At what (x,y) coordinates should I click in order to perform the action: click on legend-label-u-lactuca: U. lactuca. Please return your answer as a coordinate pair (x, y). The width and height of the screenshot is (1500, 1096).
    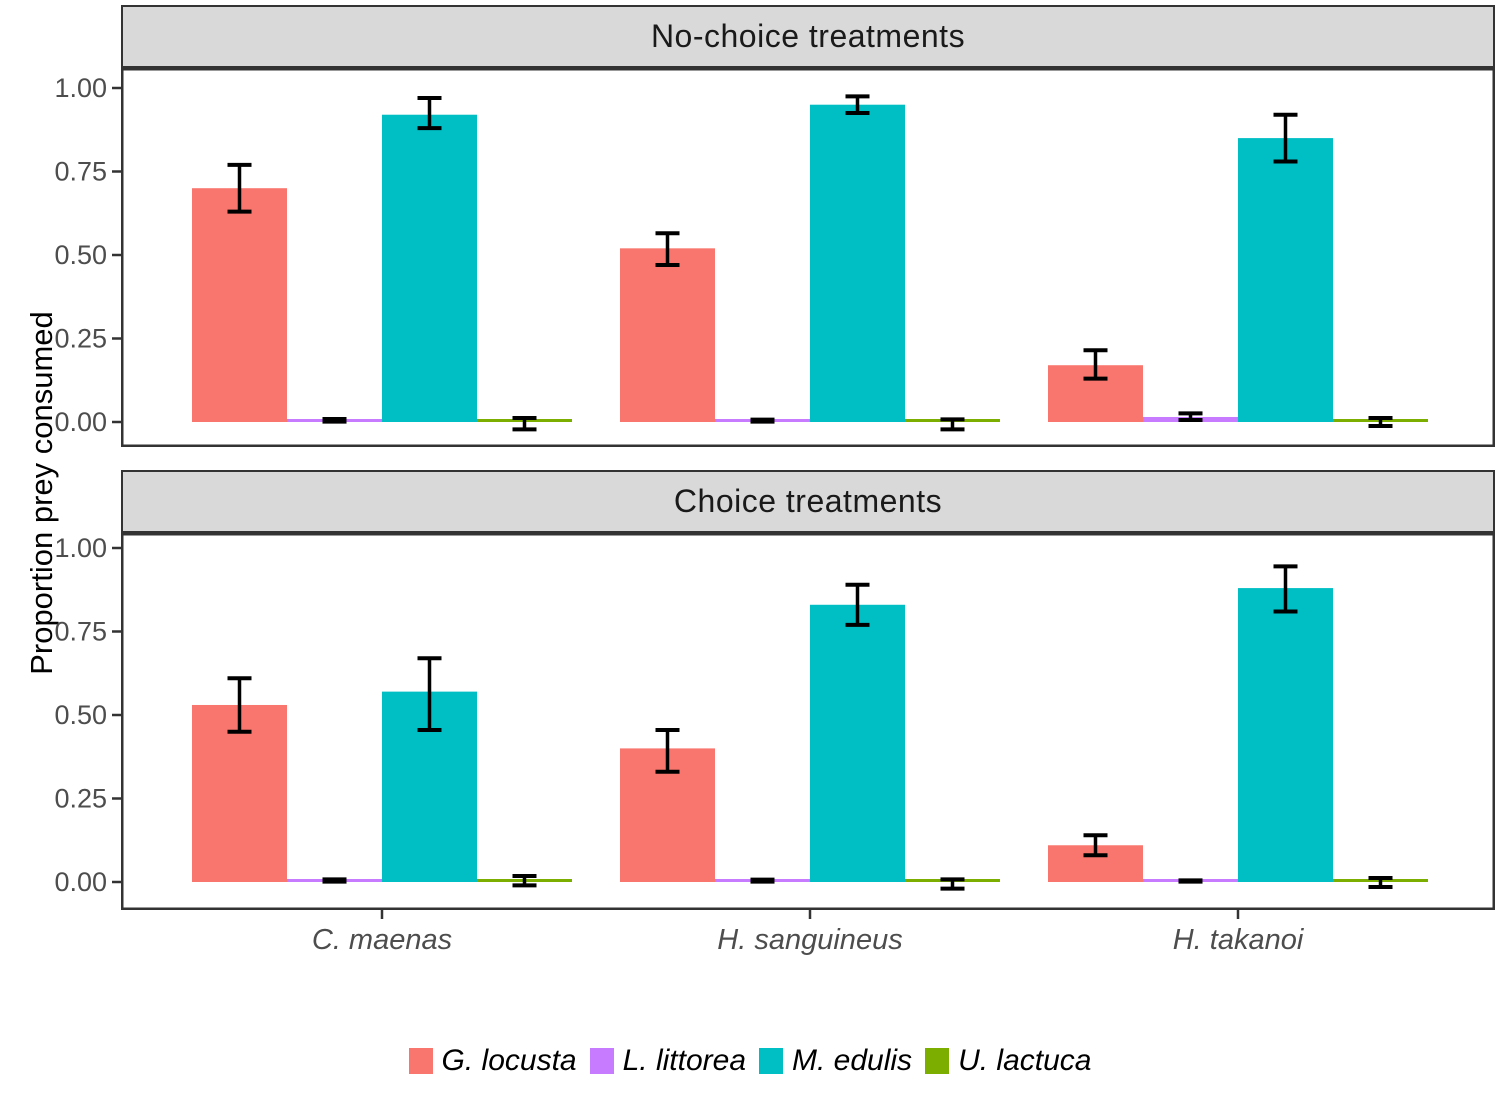
    Looking at the image, I should click on (1025, 1060).